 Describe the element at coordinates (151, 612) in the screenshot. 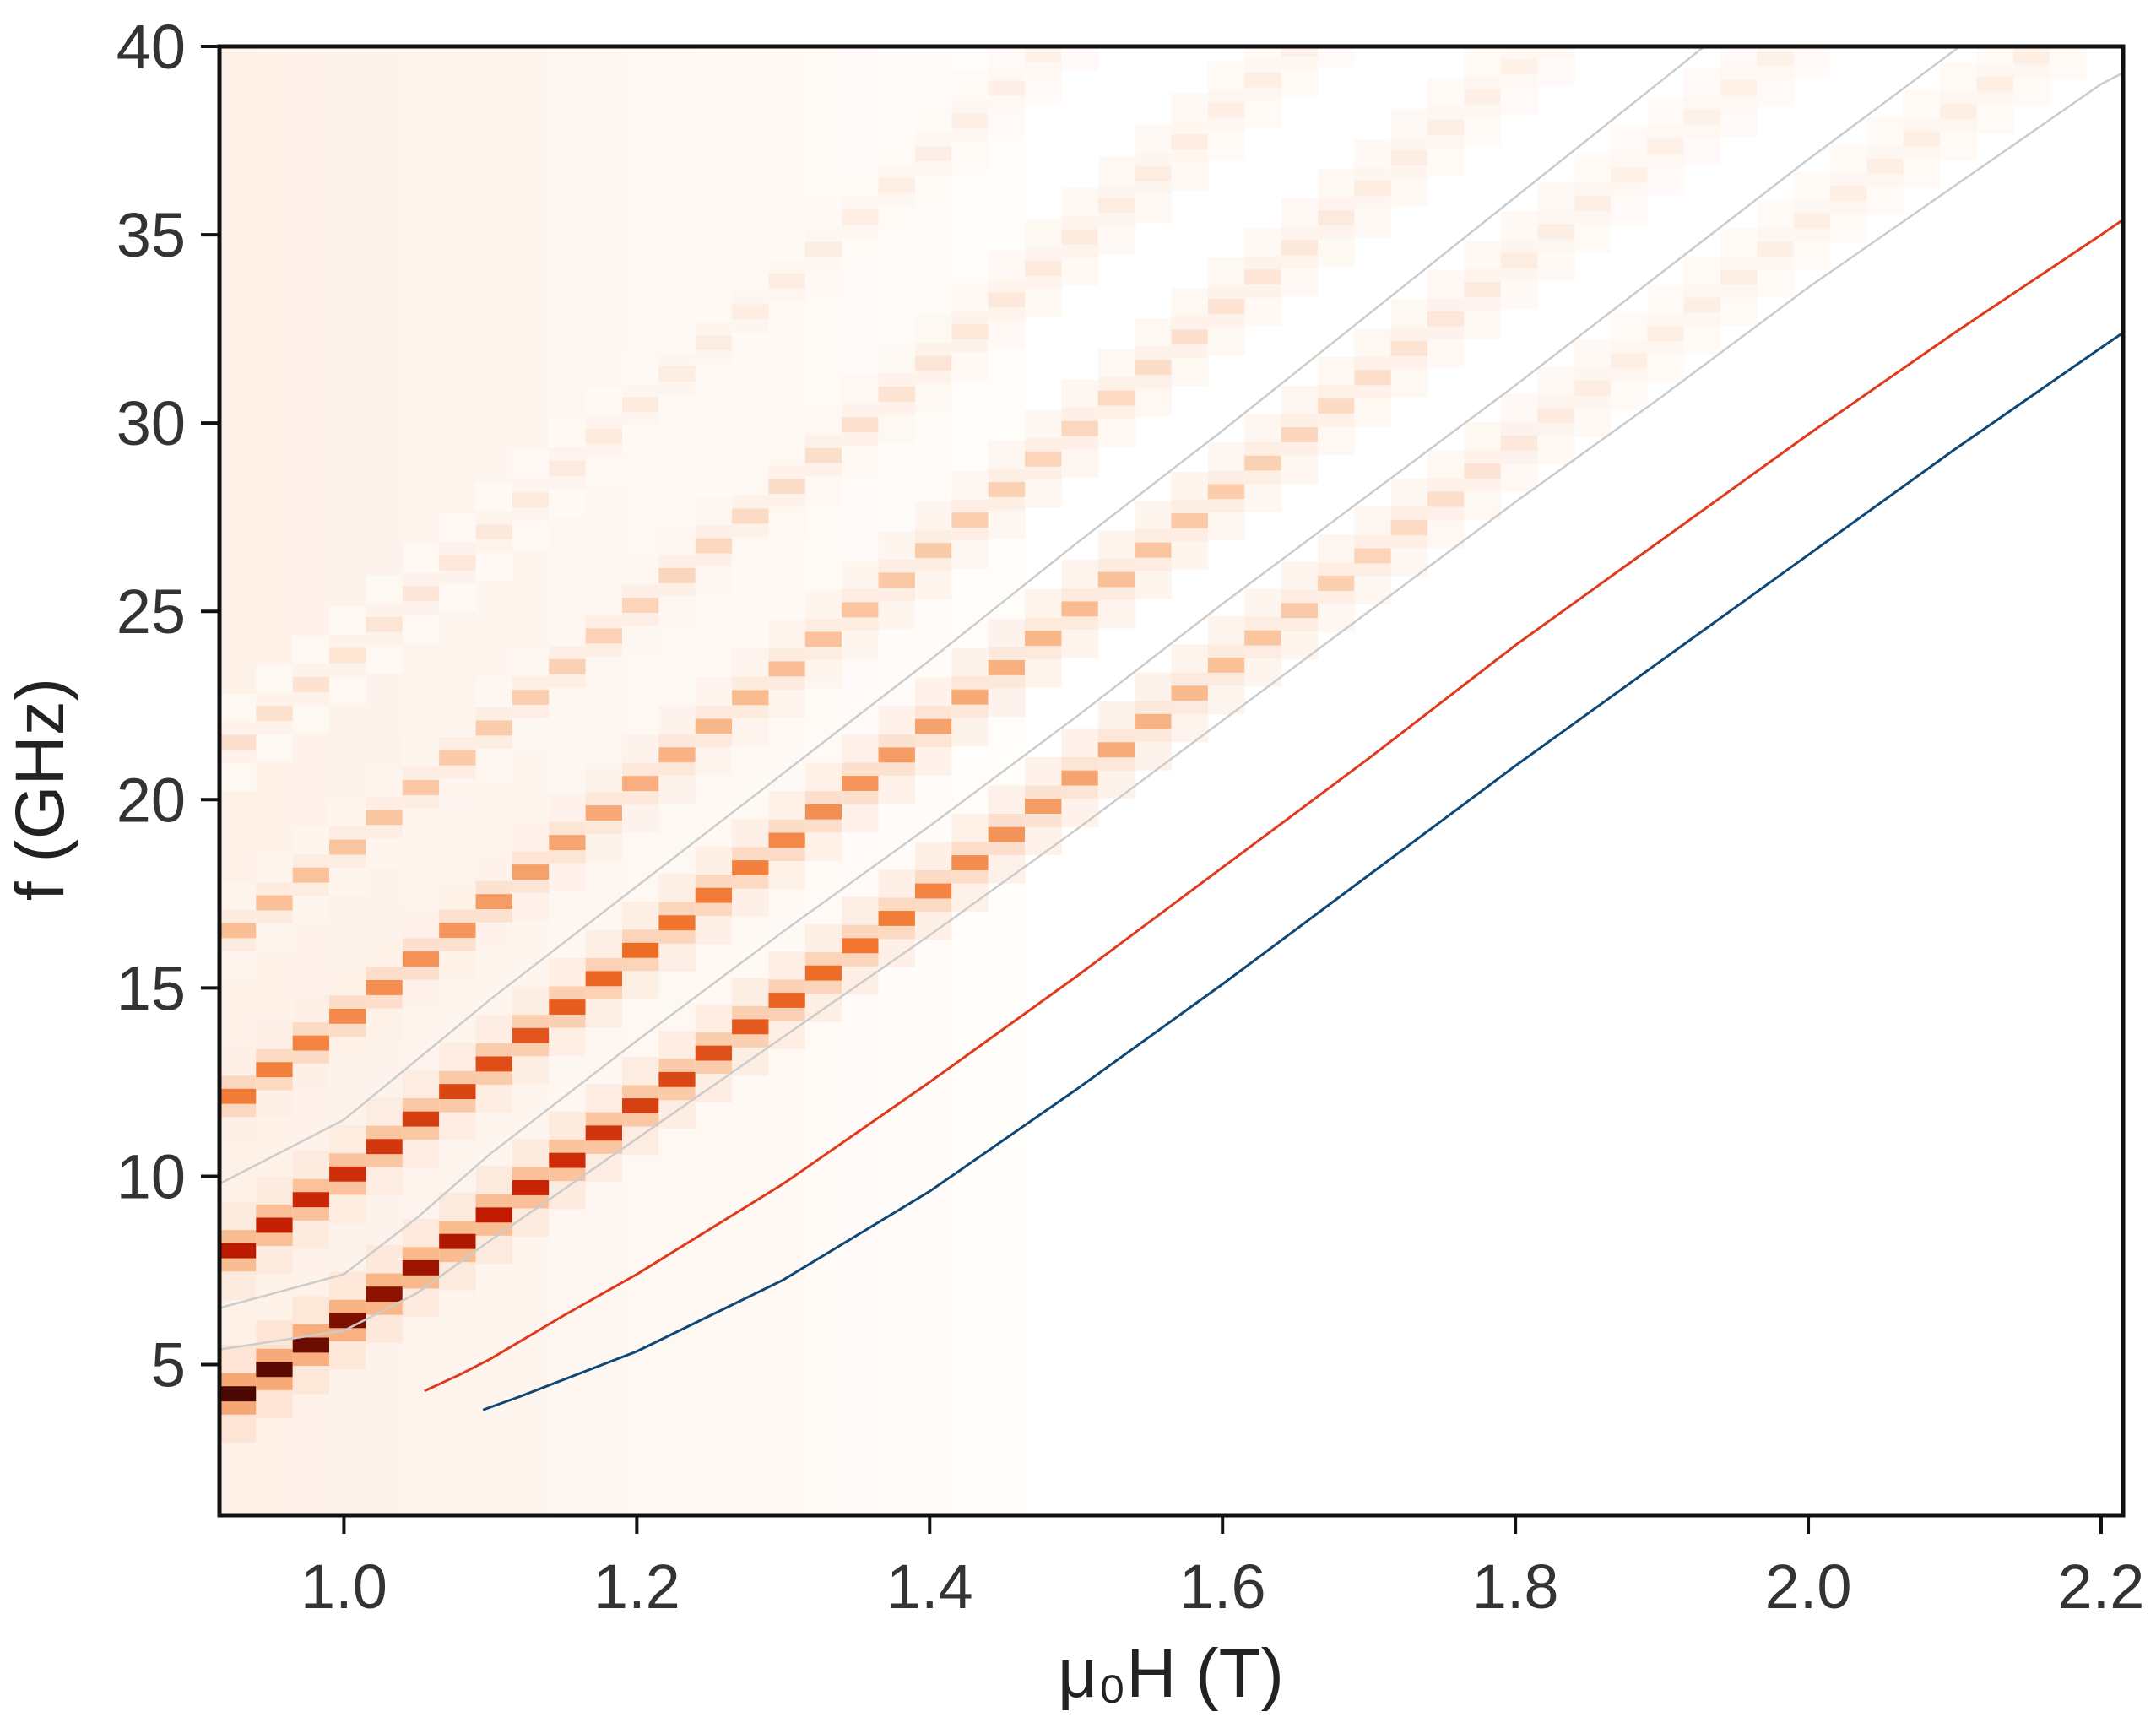

I see `y-tick-label: 25` at that location.